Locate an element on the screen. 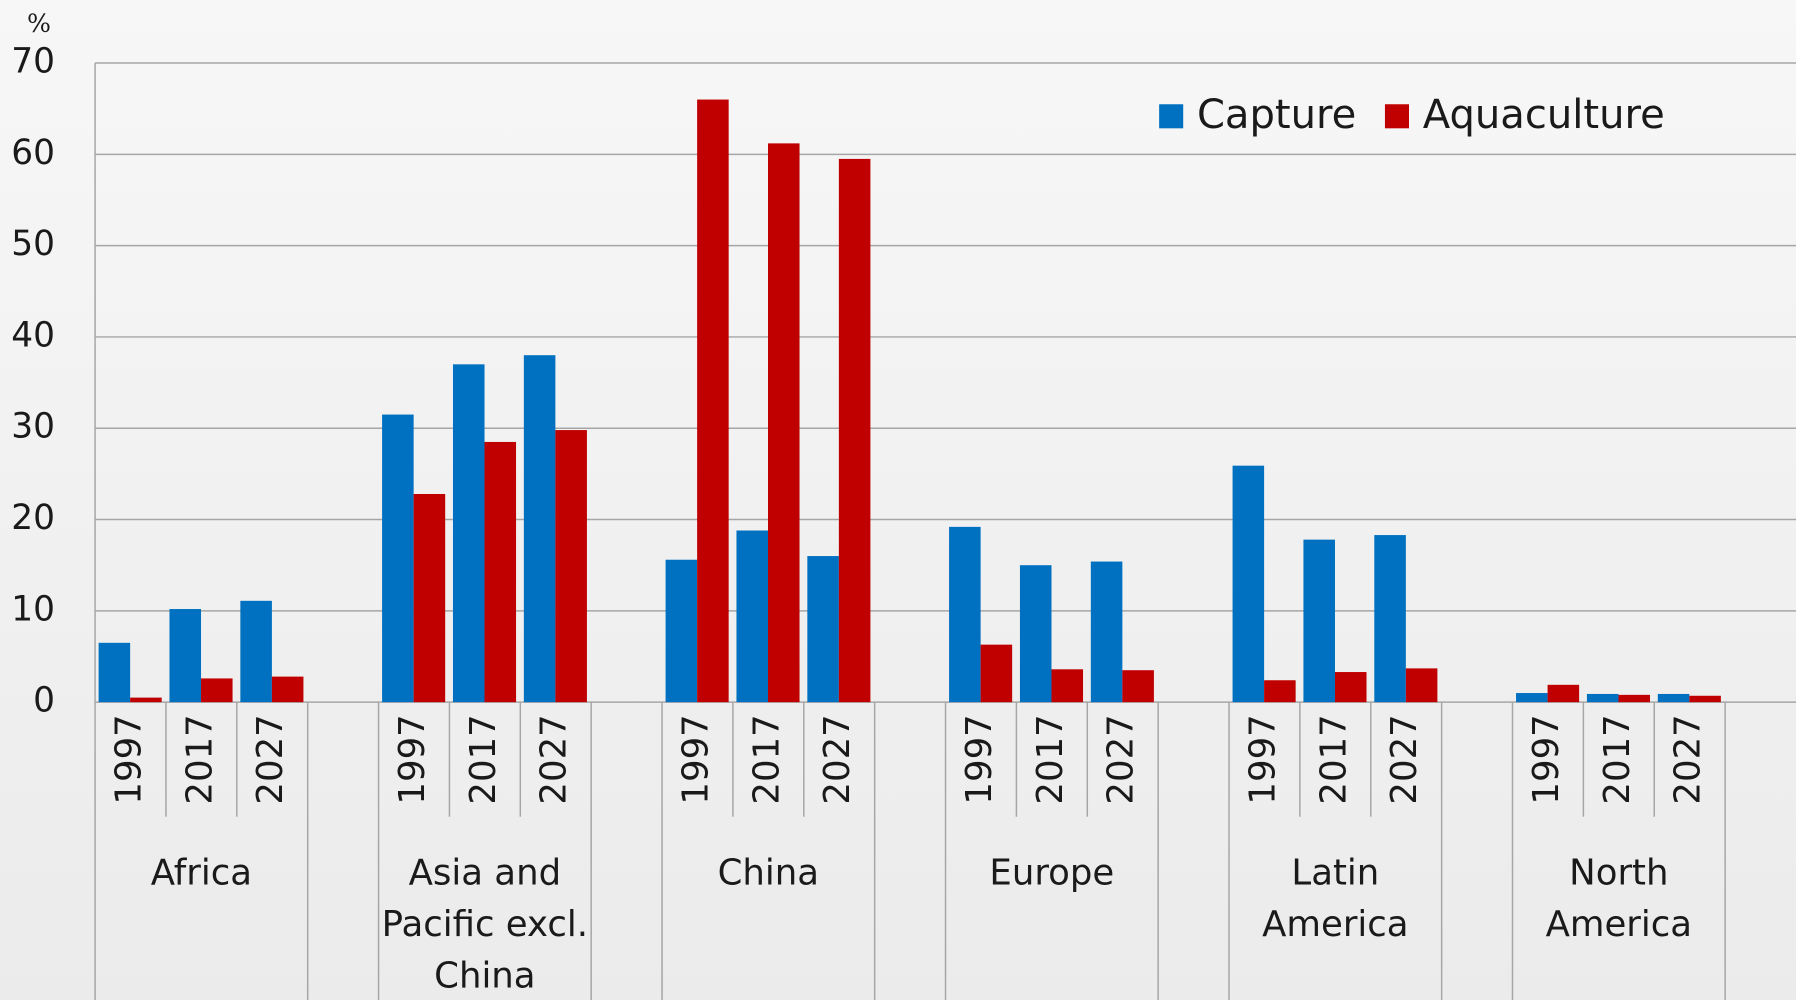 This screenshot has height=1000, width=1796. group-label: Latin America is located at coordinates (1335, 898).